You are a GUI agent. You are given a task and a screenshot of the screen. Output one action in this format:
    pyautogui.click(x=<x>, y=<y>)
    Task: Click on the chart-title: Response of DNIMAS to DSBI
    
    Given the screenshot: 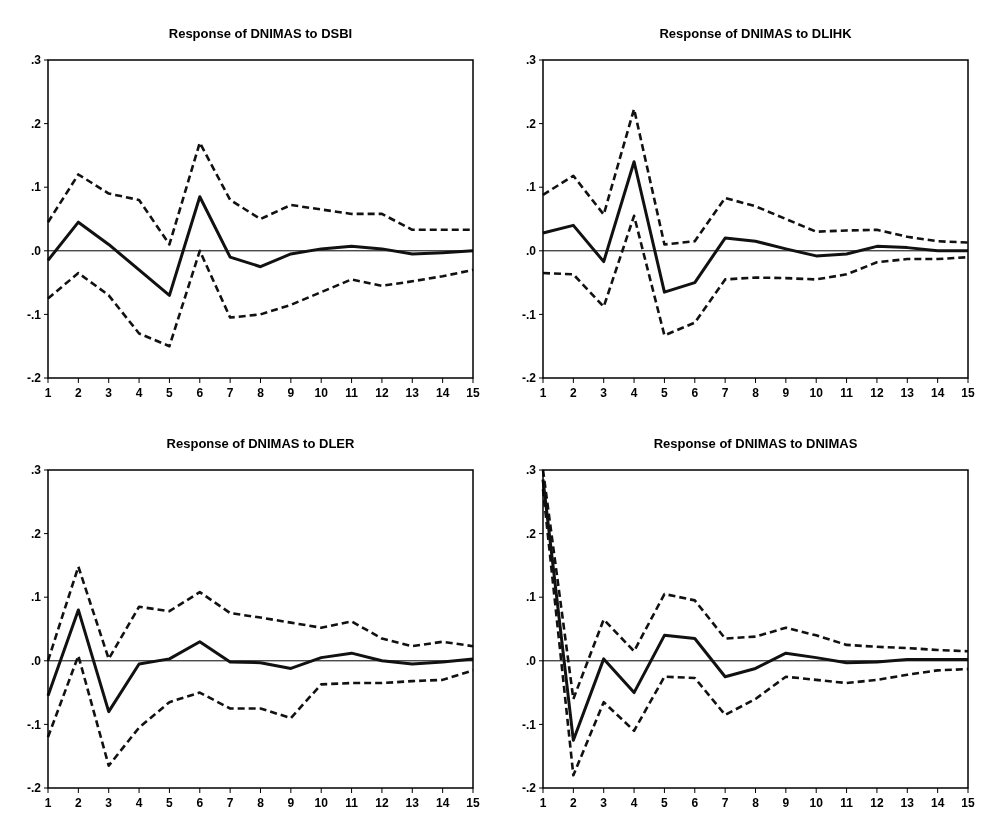 What is the action you would take?
    pyautogui.click(x=260, y=33)
    